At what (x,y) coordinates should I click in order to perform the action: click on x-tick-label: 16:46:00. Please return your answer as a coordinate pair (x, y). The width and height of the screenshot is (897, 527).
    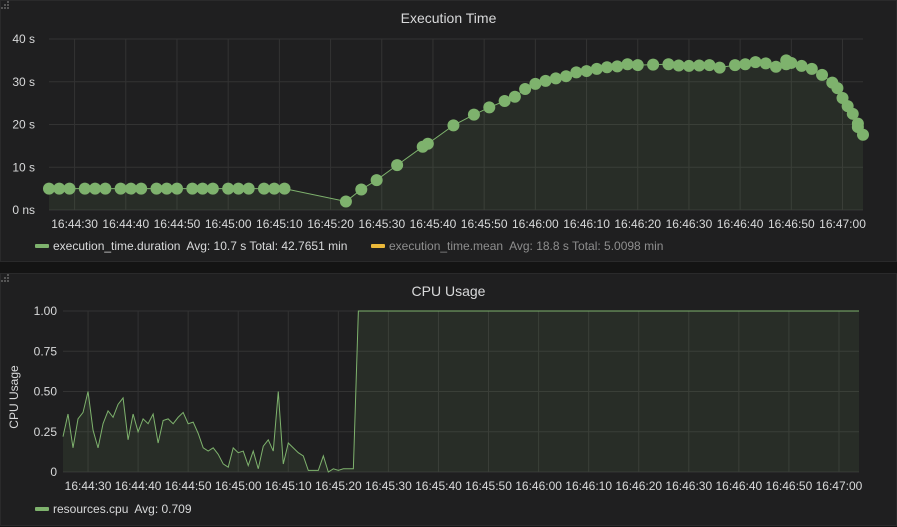
    Looking at the image, I should click on (535, 224).